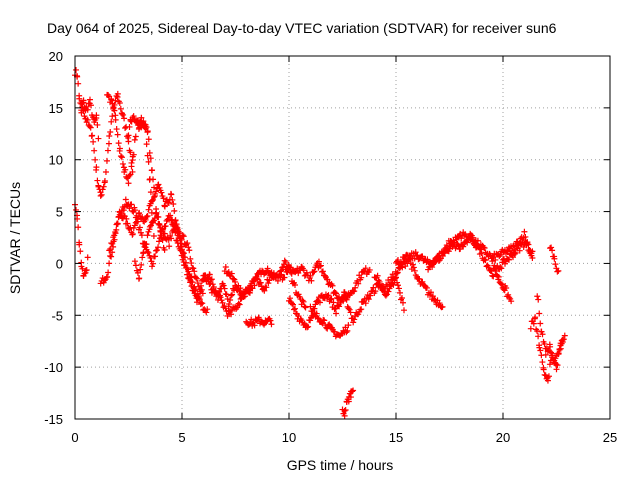 The height and width of the screenshot is (485, 640). What do you see at coordinates (59, 263) in the screenshot?
I see `y-tick-label: 0` at bounding box center [59, 263].